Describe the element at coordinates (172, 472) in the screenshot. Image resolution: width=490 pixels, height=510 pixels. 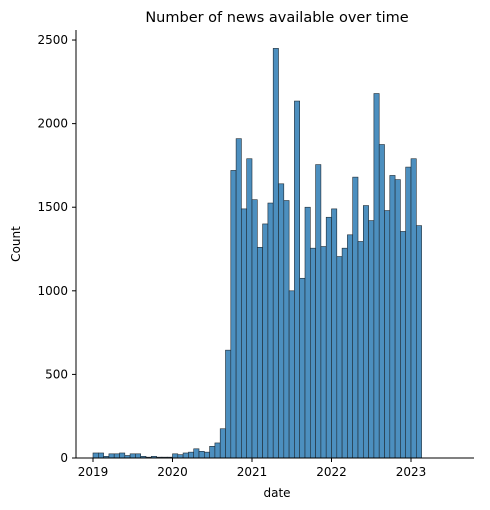
I see `x-tick-label: 2020` at that location.